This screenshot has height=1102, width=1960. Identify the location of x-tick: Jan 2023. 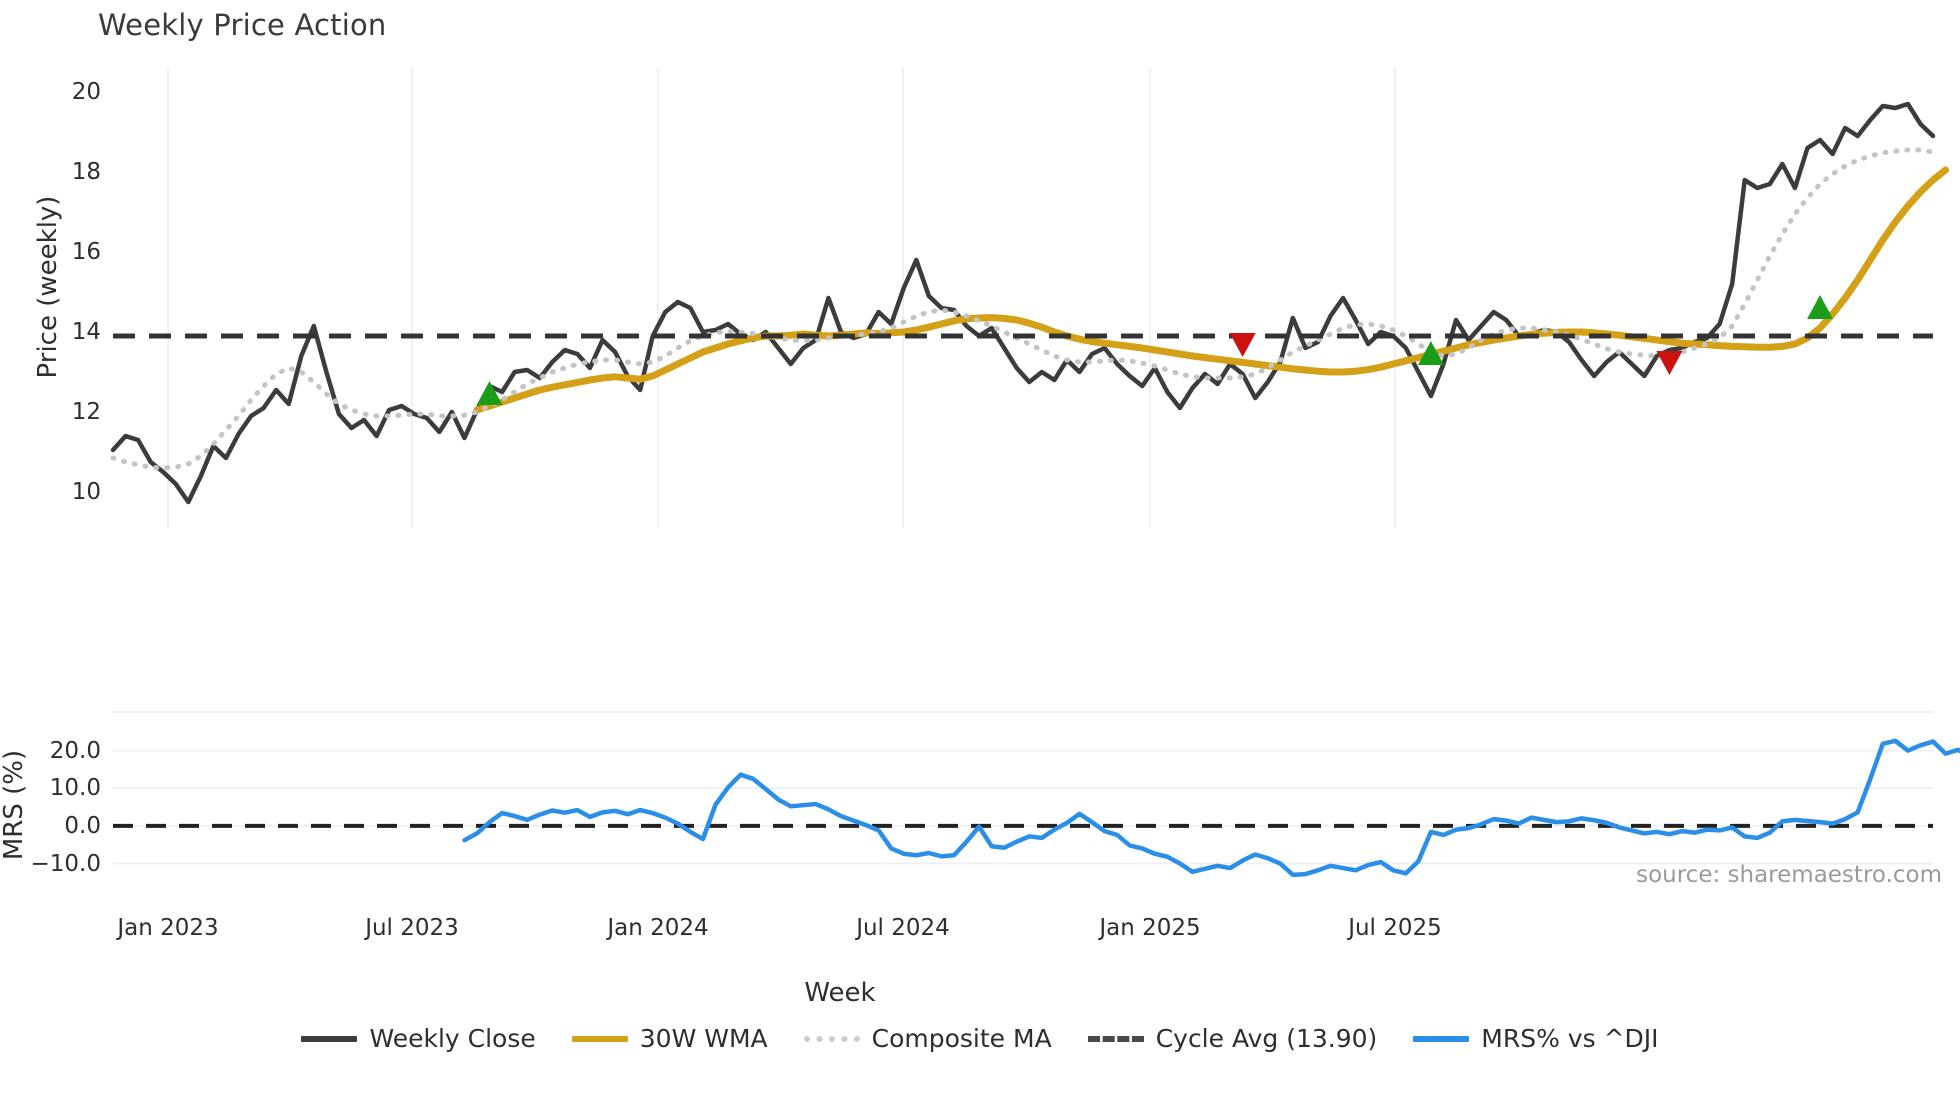
(168, 928).